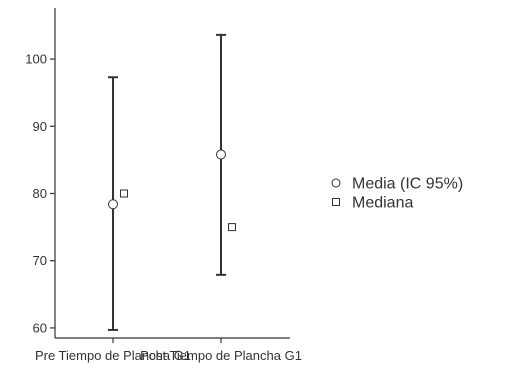 The width and height of the screenshot is (507, 375). I want to click on legend-label: Media (IC 95%), so click(407, 184).